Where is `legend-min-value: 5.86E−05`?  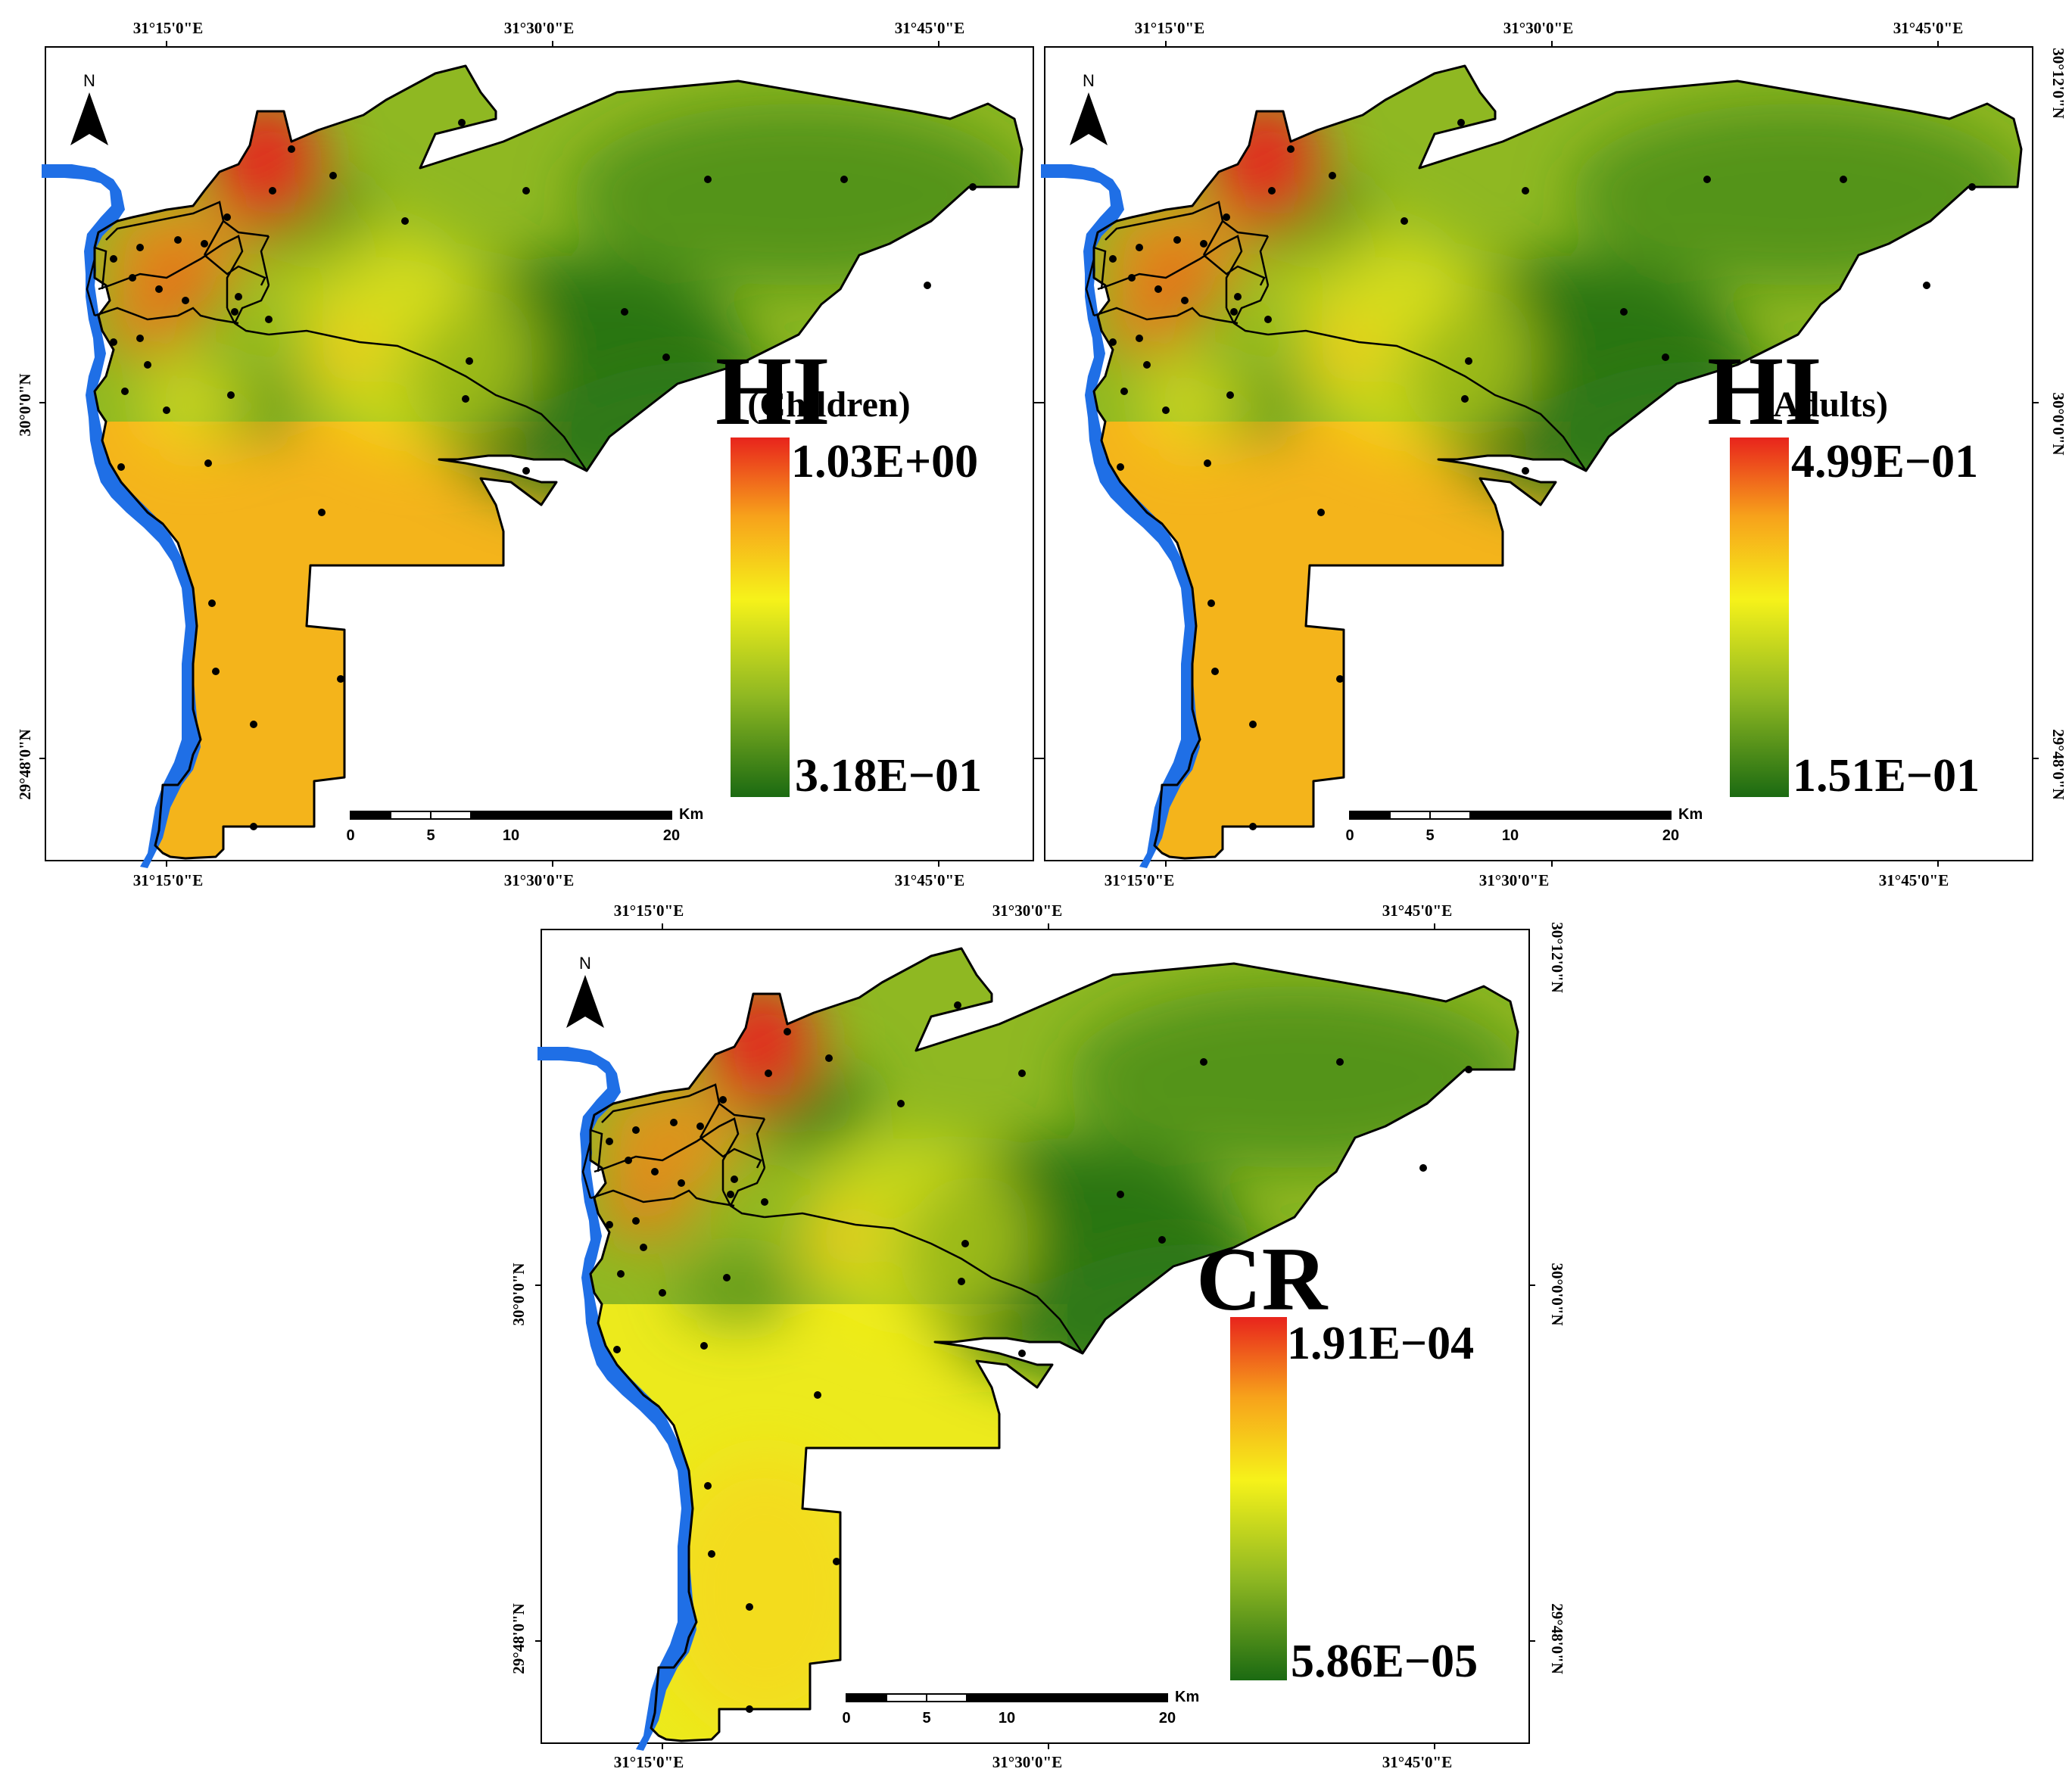
legend-min-value: 5.86E−05 is located at coordinates (1385, 1662).